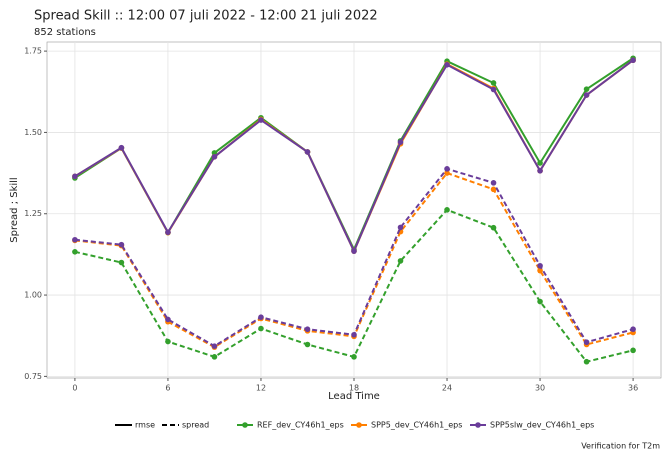 This screenshot has width=663, height=452. Describe the element at coordinates (33, 132) in the screenshot. I see `y-tick-label: 1.50` at that location.